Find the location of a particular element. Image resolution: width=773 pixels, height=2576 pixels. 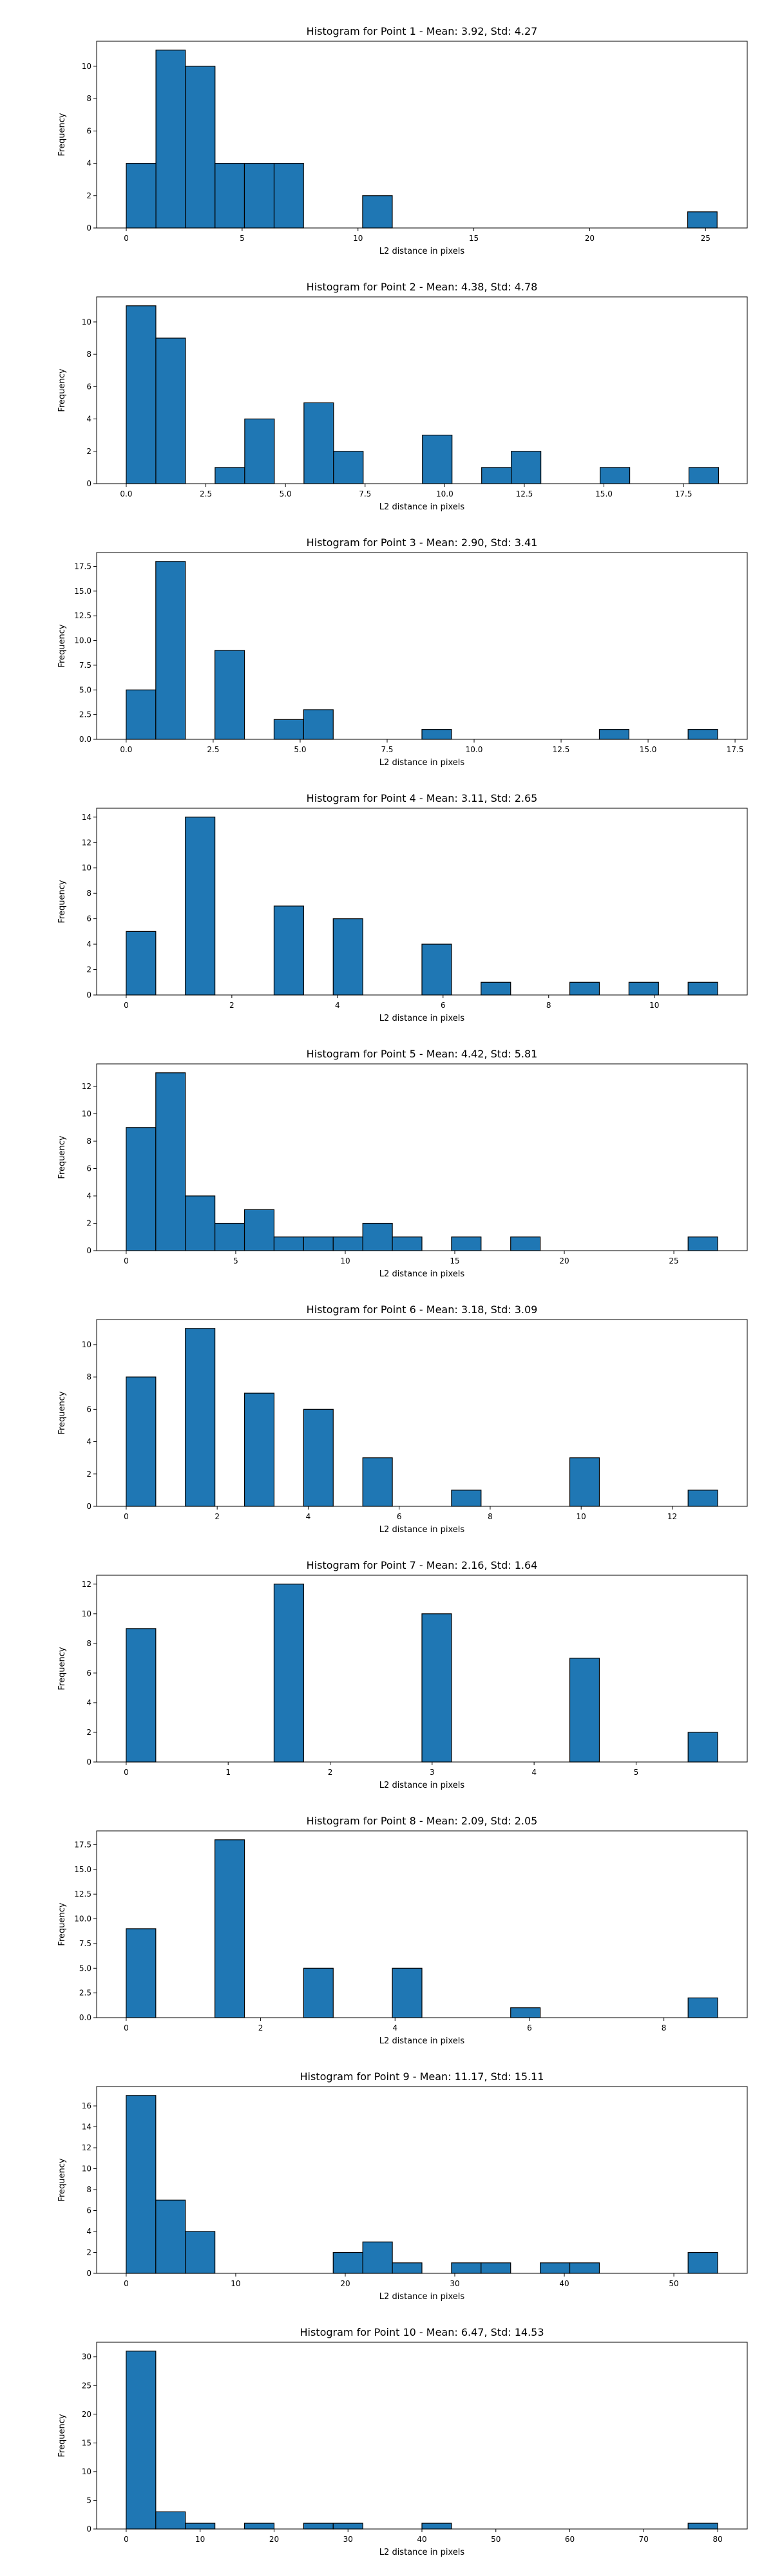

x-tick-label: 30 is located at coordinates (348, 2539).